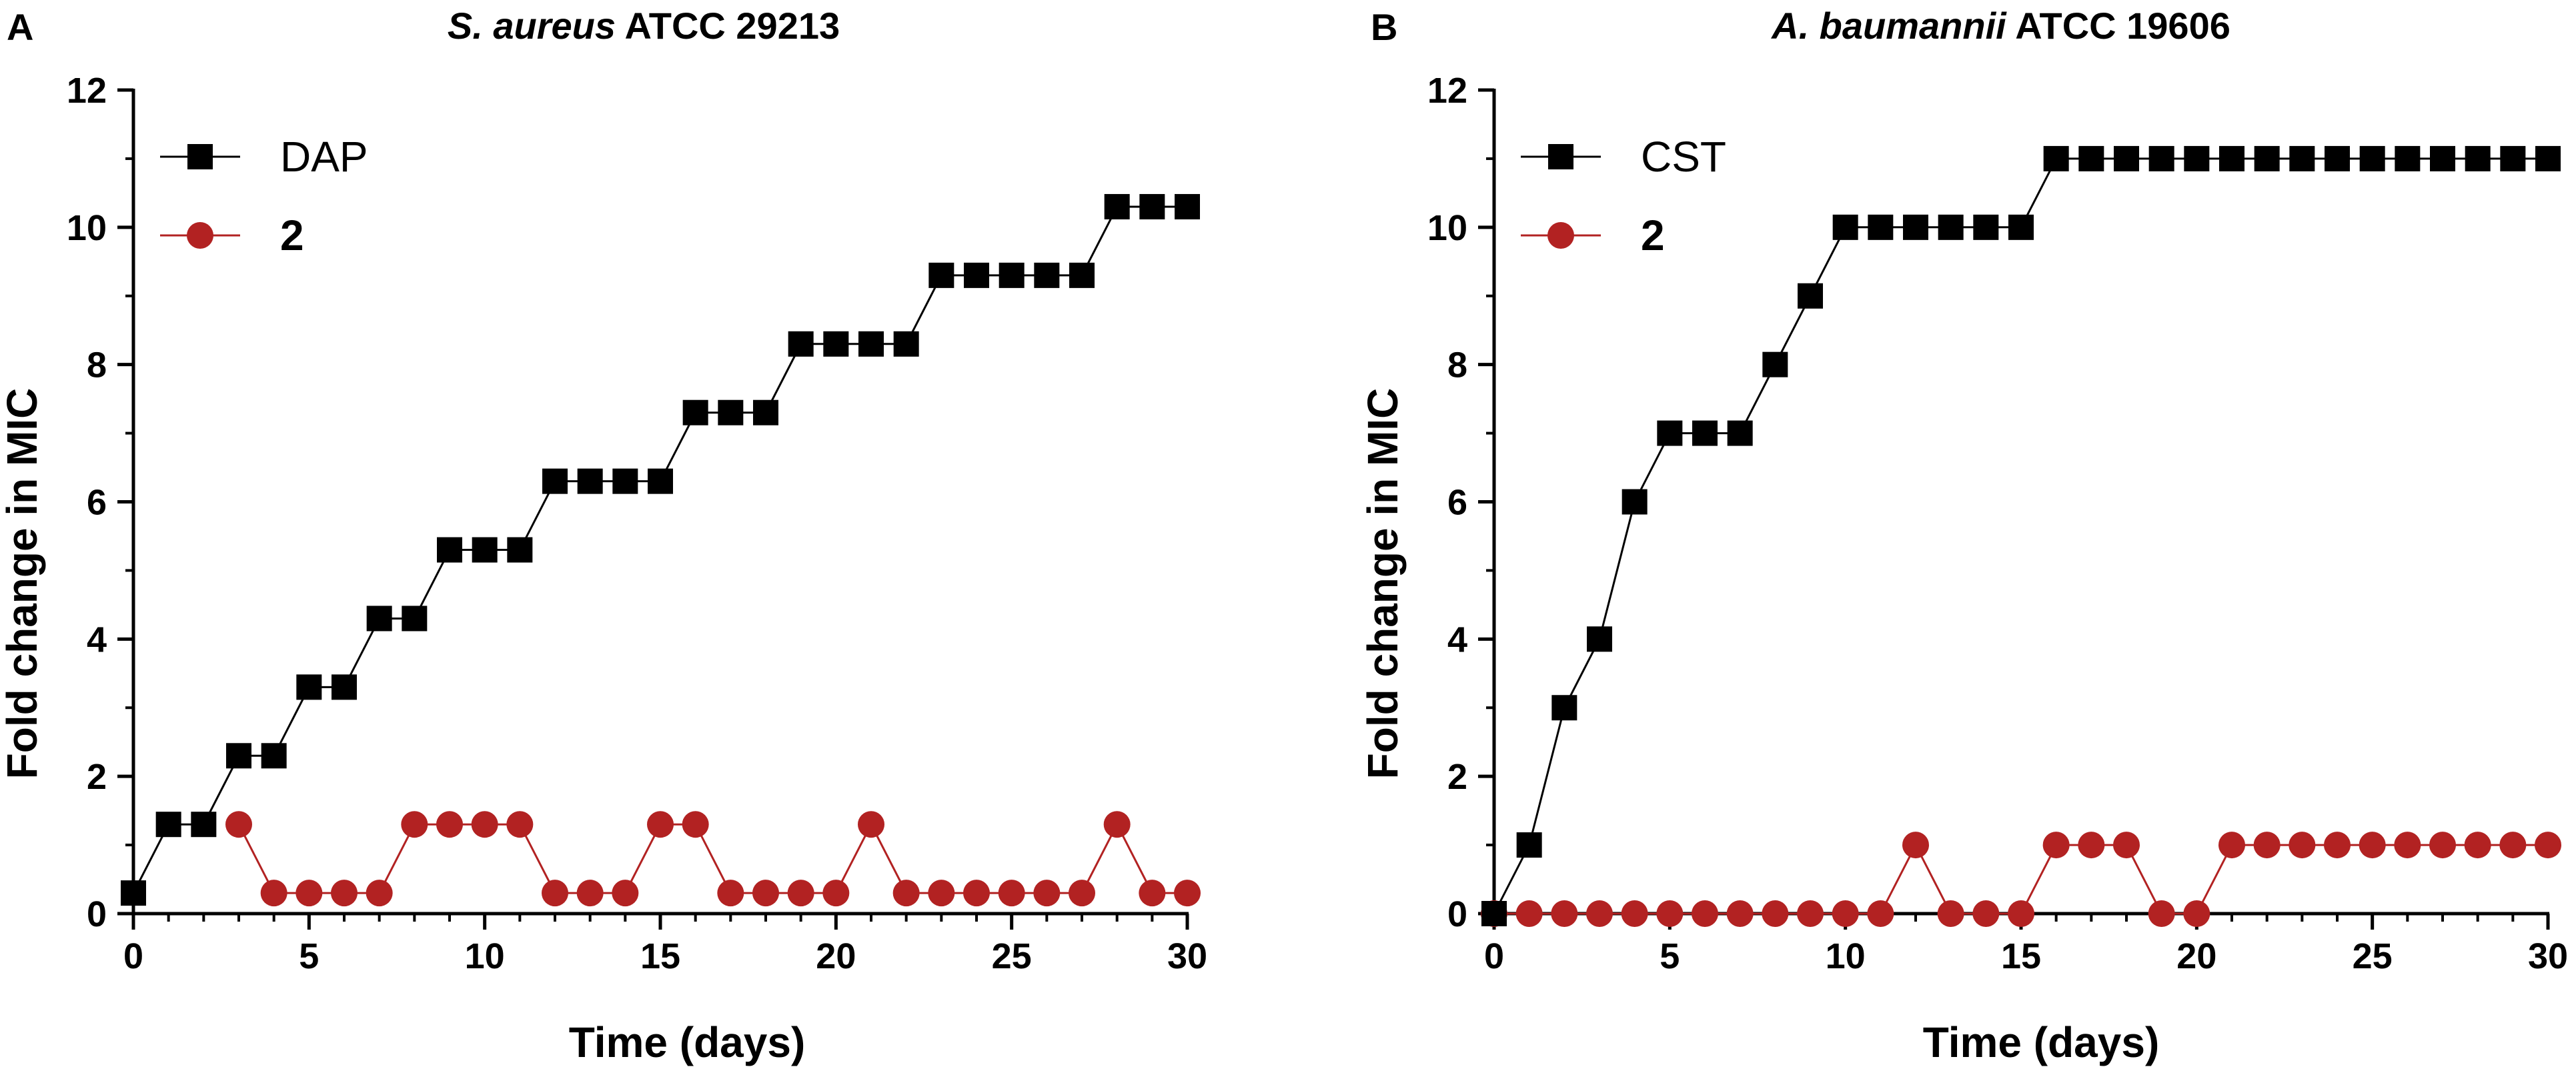  What do you see at coordinates (688, 1042) in the screenshot?
I see `x-axis-label: Time (days)` at bounding box center [688, 1042].